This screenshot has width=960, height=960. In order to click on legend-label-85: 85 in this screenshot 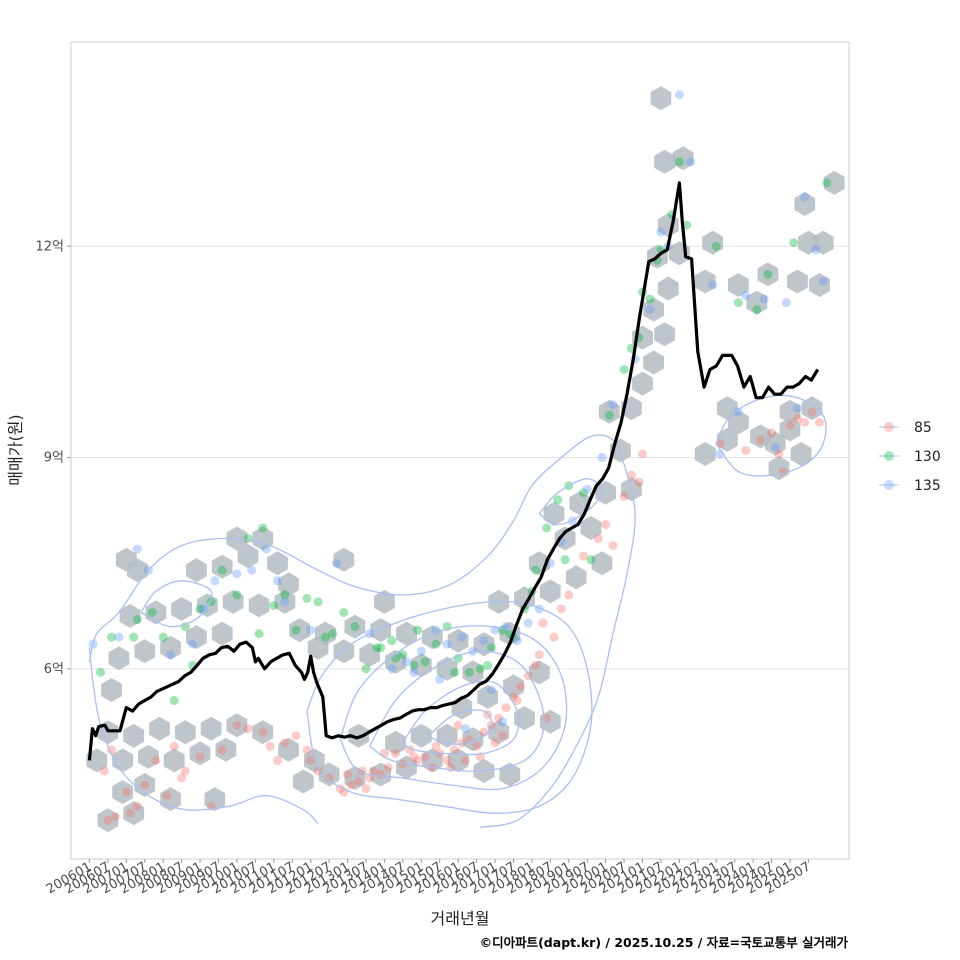, I will do `click(923, 428)`.